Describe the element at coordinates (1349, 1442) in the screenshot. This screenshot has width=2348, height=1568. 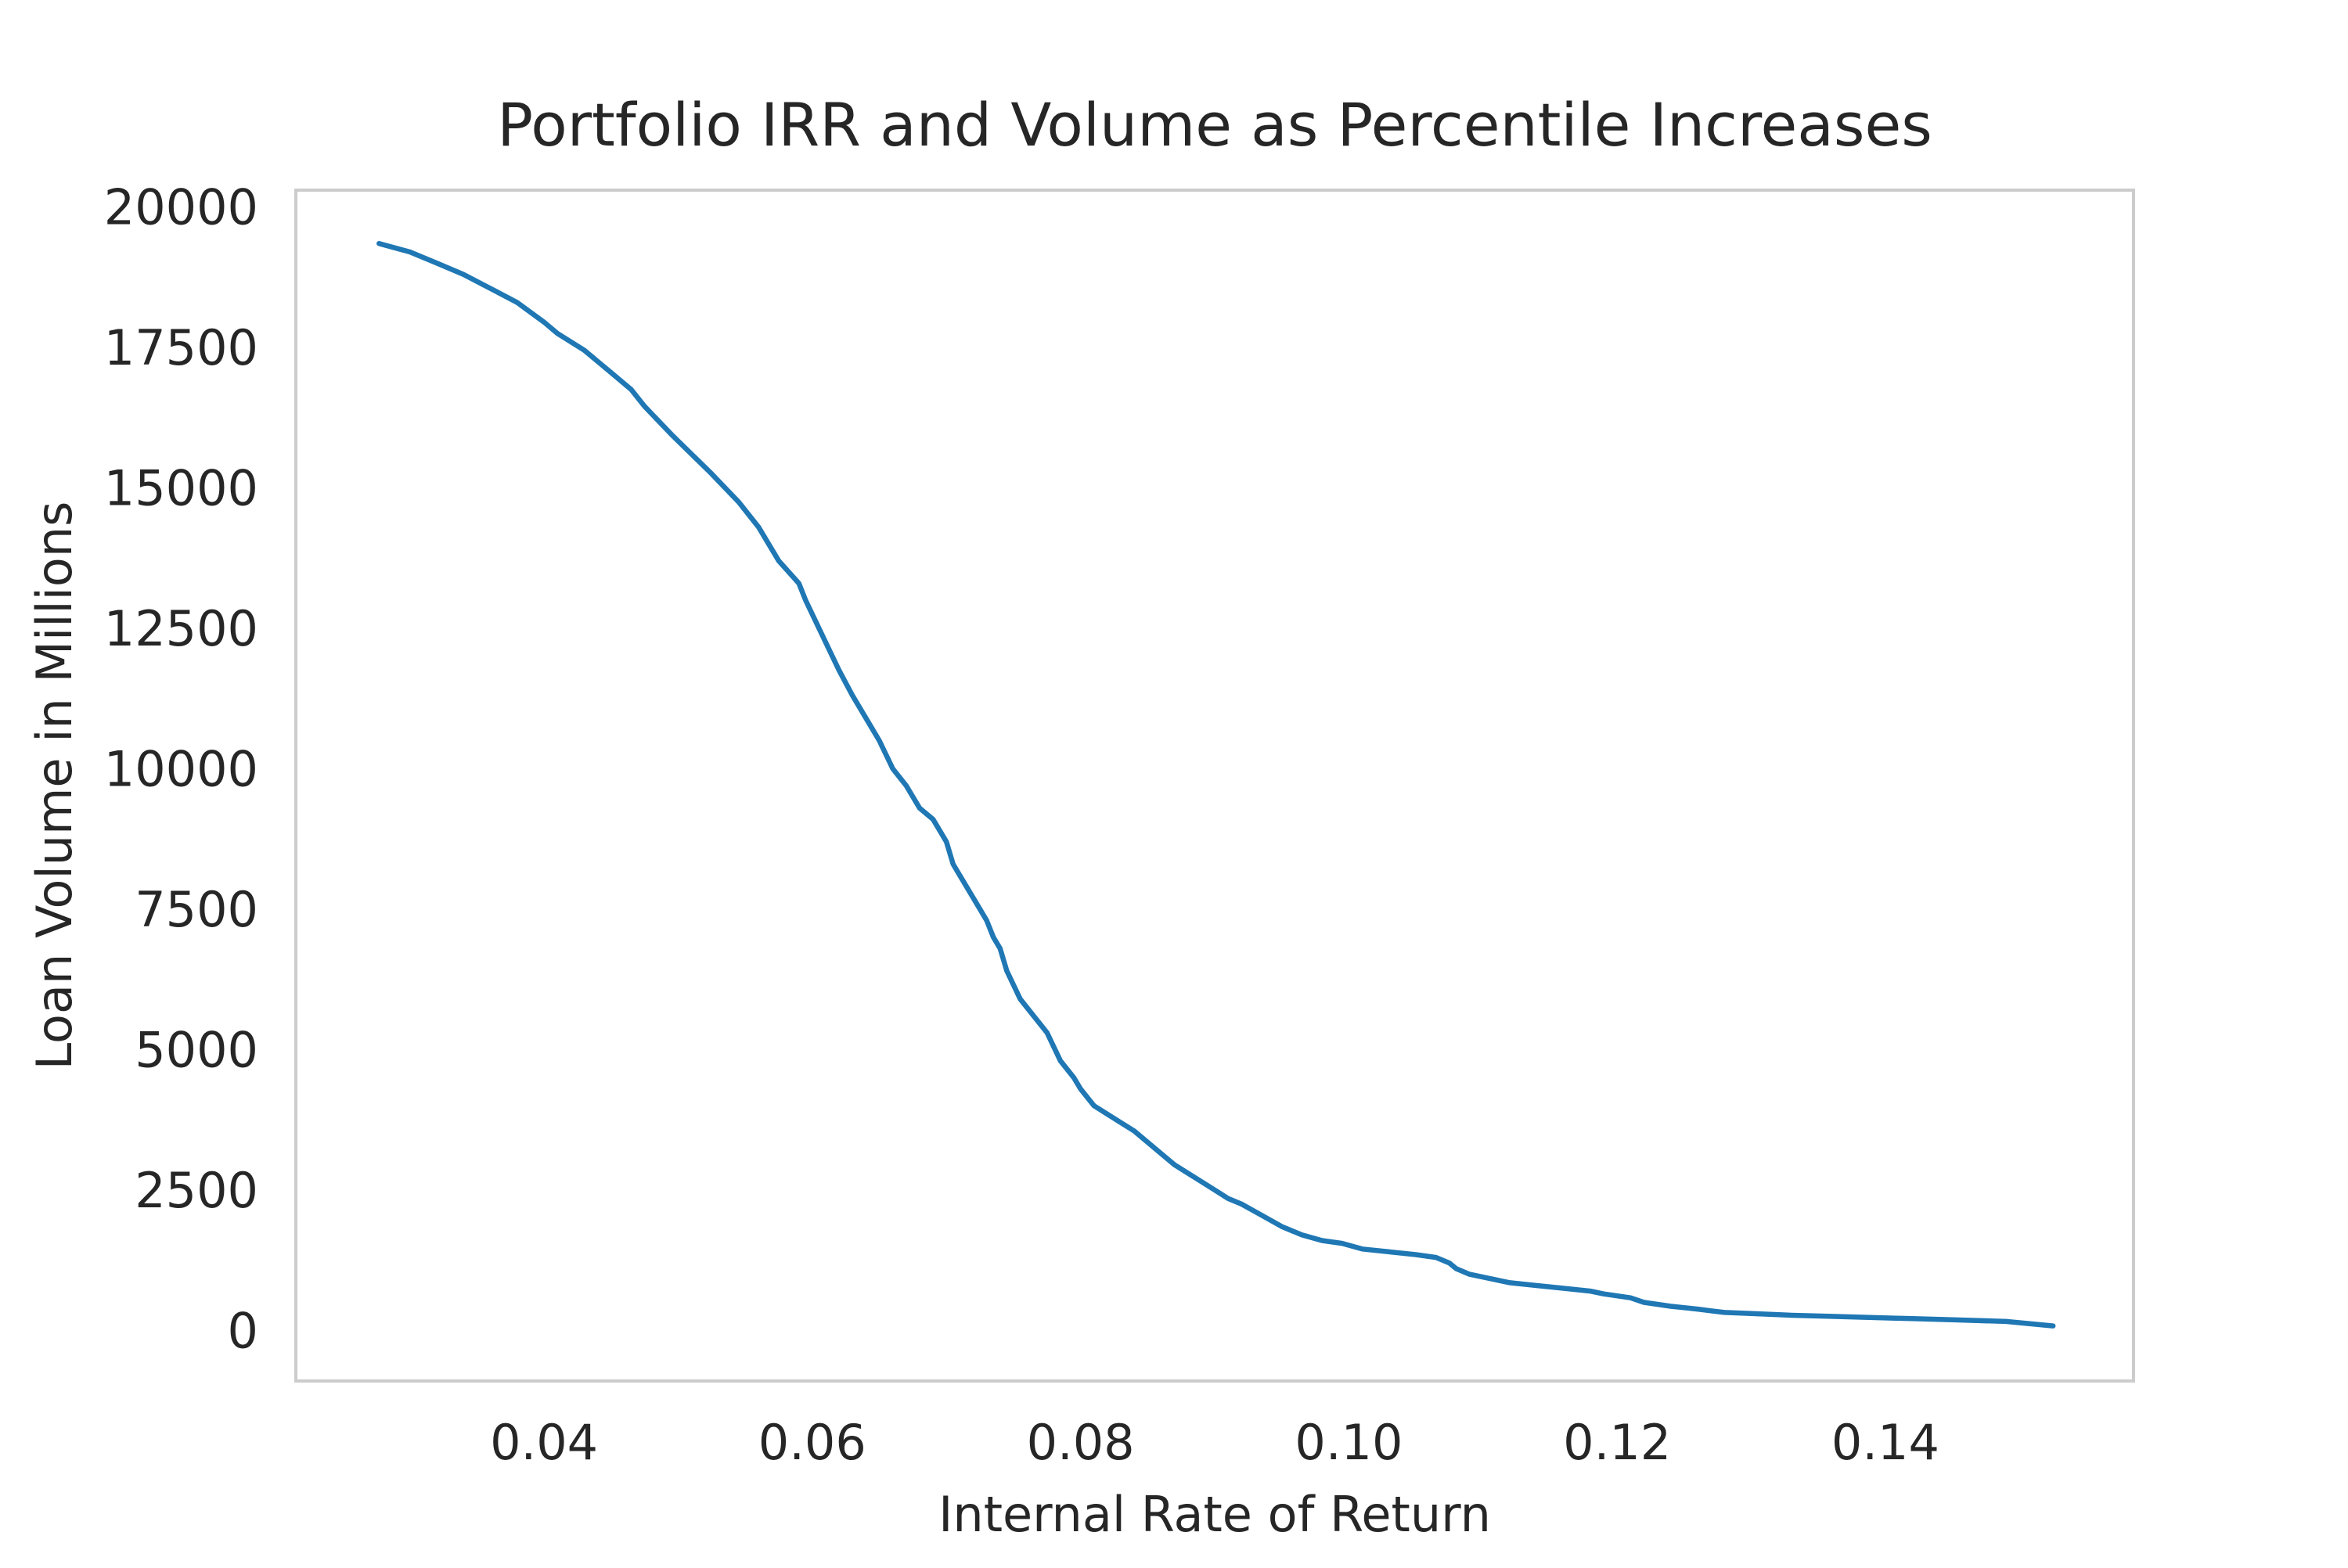
I see `x-tick-label: 0.10` at that location.